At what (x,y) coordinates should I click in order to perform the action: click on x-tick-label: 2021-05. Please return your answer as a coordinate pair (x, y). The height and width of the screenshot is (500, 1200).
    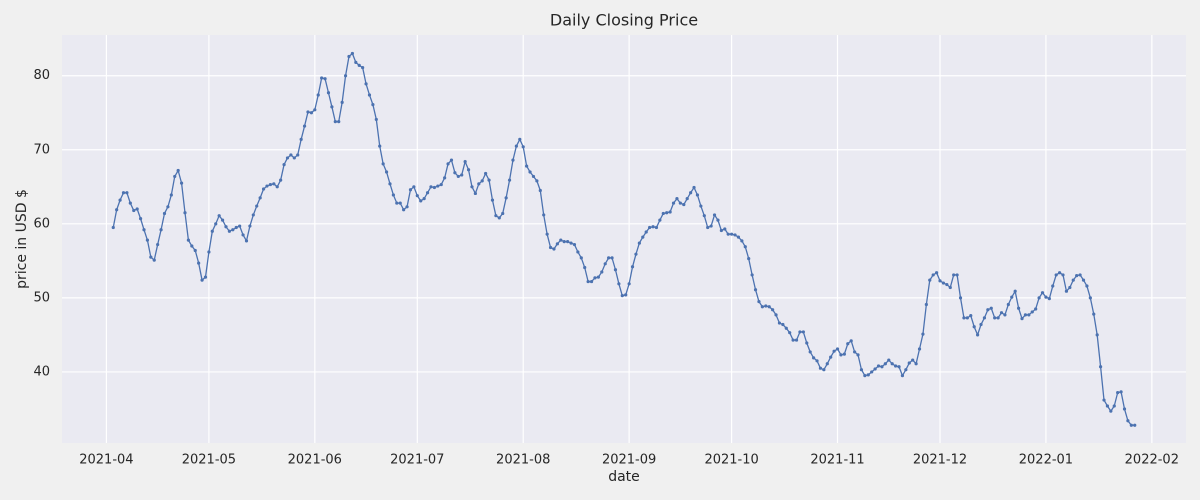
    Looking at the image, I should click on (209, 460).